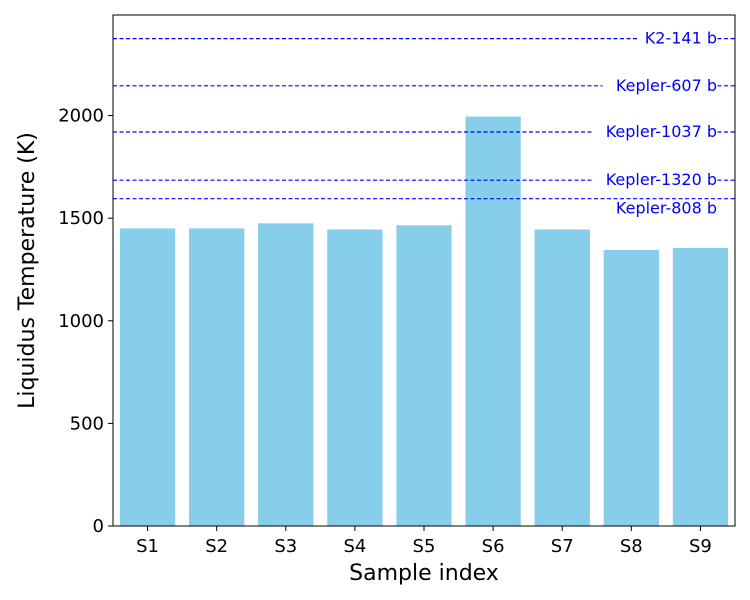  What do you see at coordinates (562, 378) in the screenshot?
I see `bar-s7` at bounding box center [562, 378].